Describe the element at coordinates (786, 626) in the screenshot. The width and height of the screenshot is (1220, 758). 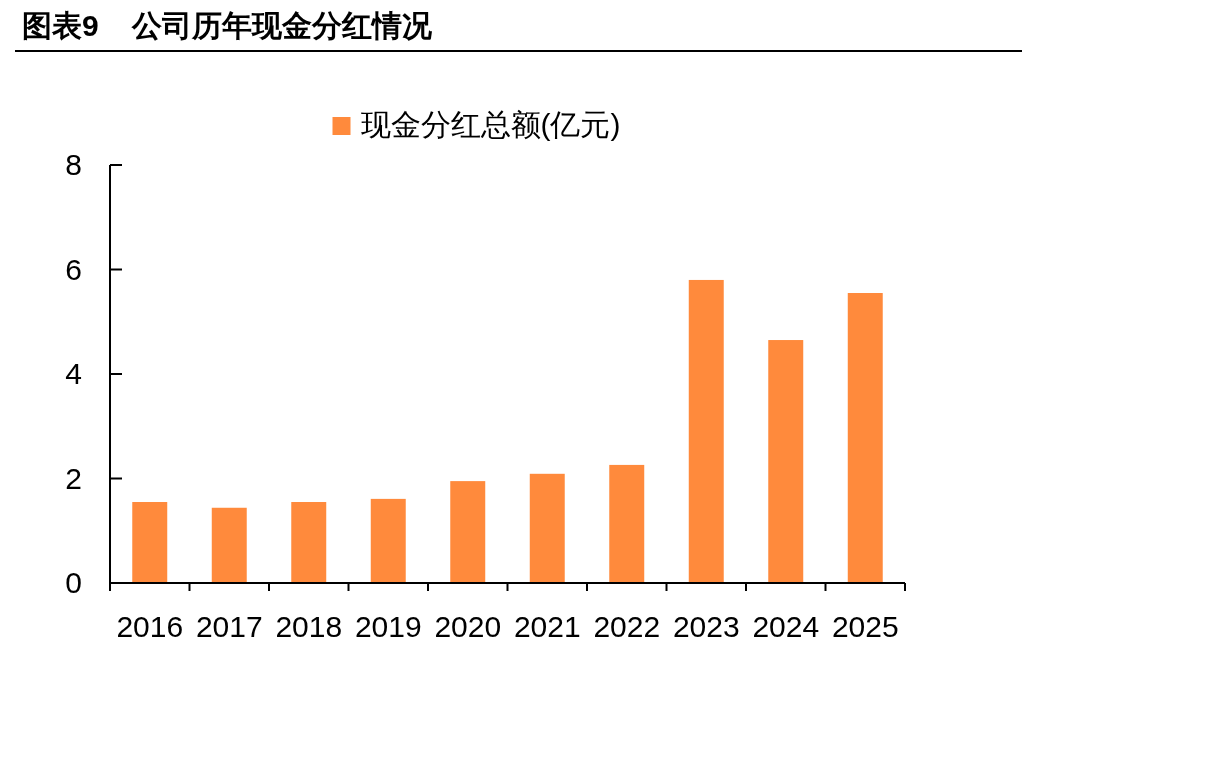
I see `x-tick-label: 2024` at that location.